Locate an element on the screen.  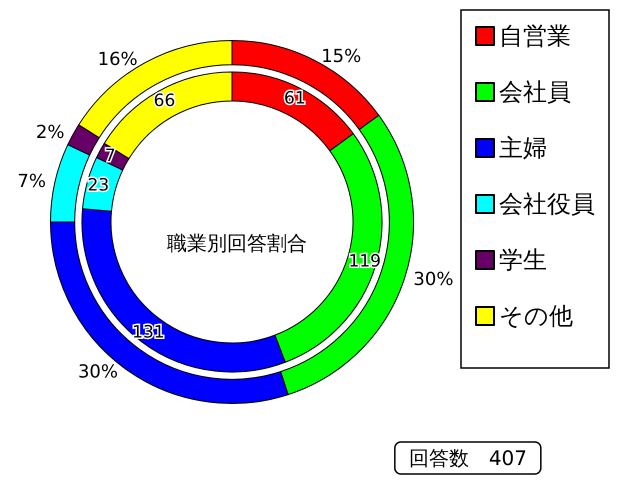
data-label: 66 is located at coordinates (165, 101).